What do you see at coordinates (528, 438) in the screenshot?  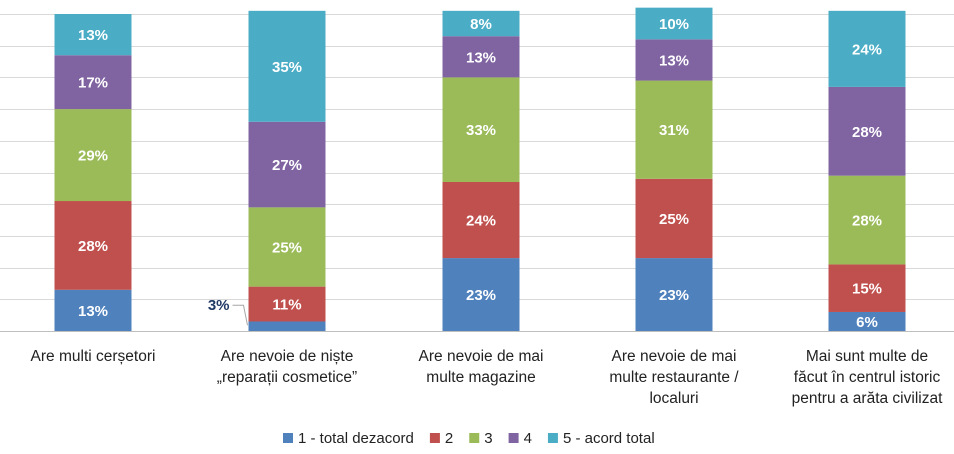 I see `legend-label: 4` at bounding box center [528, 438].